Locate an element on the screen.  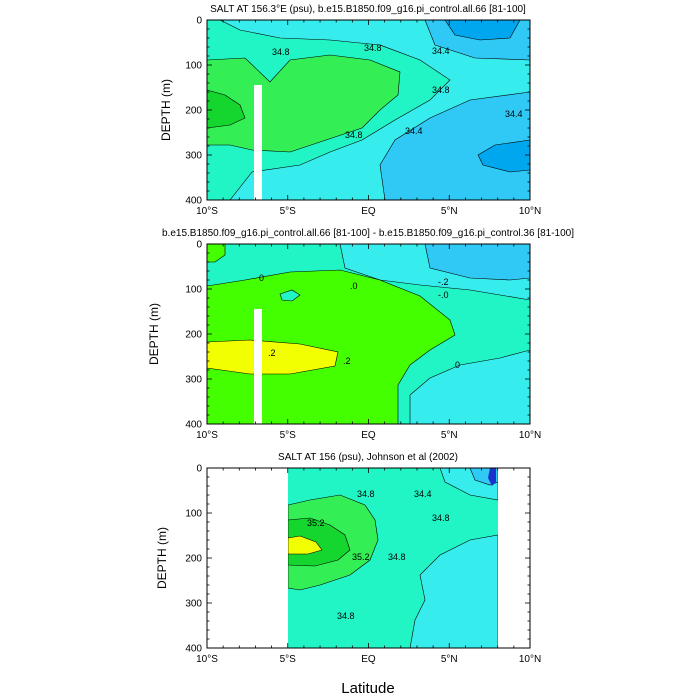
panel-2-xtick-label: 5°S is located at coordinates (288, 435).